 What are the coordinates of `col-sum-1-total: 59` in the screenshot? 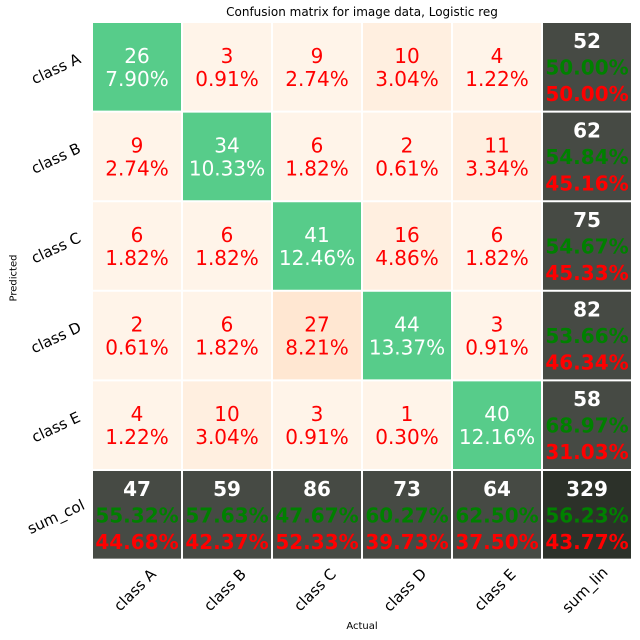 It's located at (227, 489).